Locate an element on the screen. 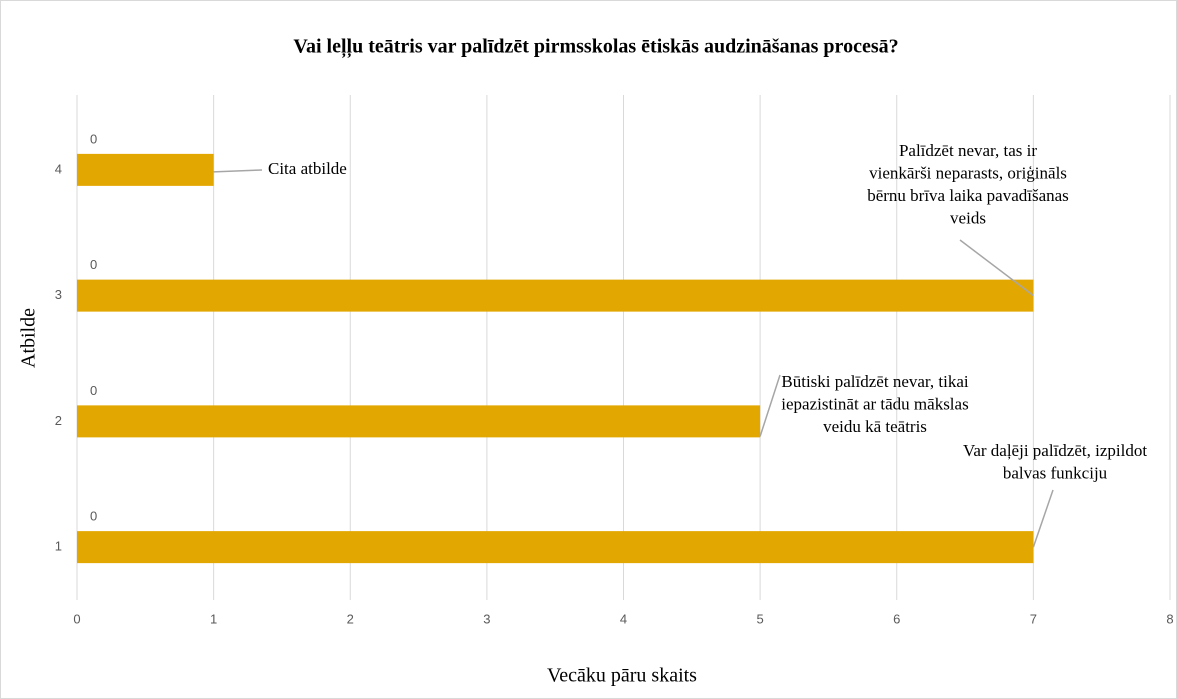 The image size is (1177, 699). x-tick-label: 2 is located at coordinates (350, 618).